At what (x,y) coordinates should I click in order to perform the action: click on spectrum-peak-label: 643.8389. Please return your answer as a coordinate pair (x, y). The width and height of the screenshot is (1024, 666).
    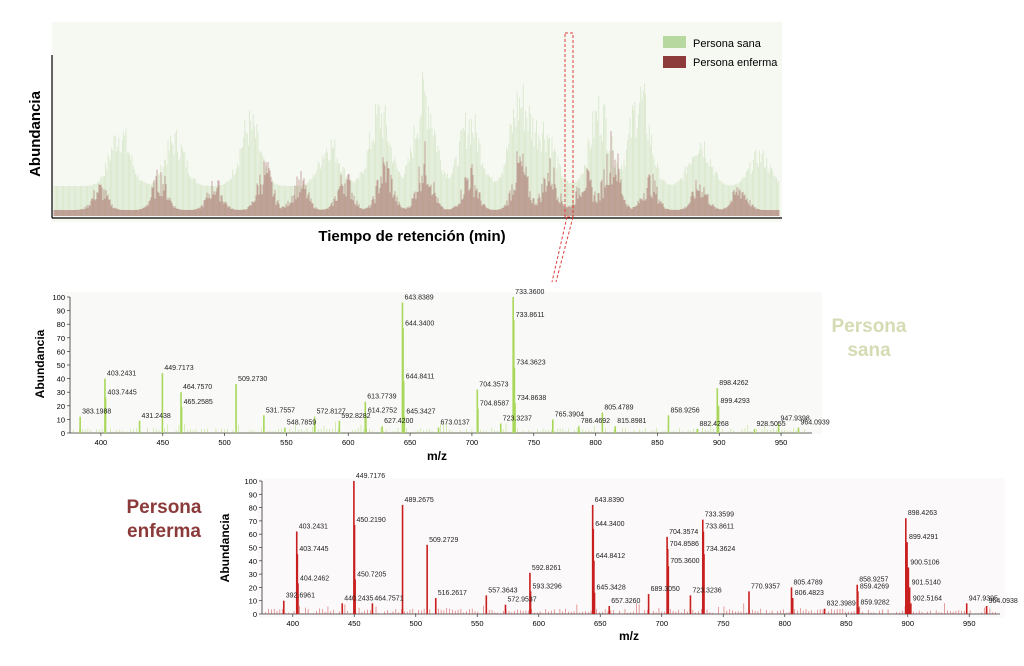
    Looking at the image, I should click on (418, 297).